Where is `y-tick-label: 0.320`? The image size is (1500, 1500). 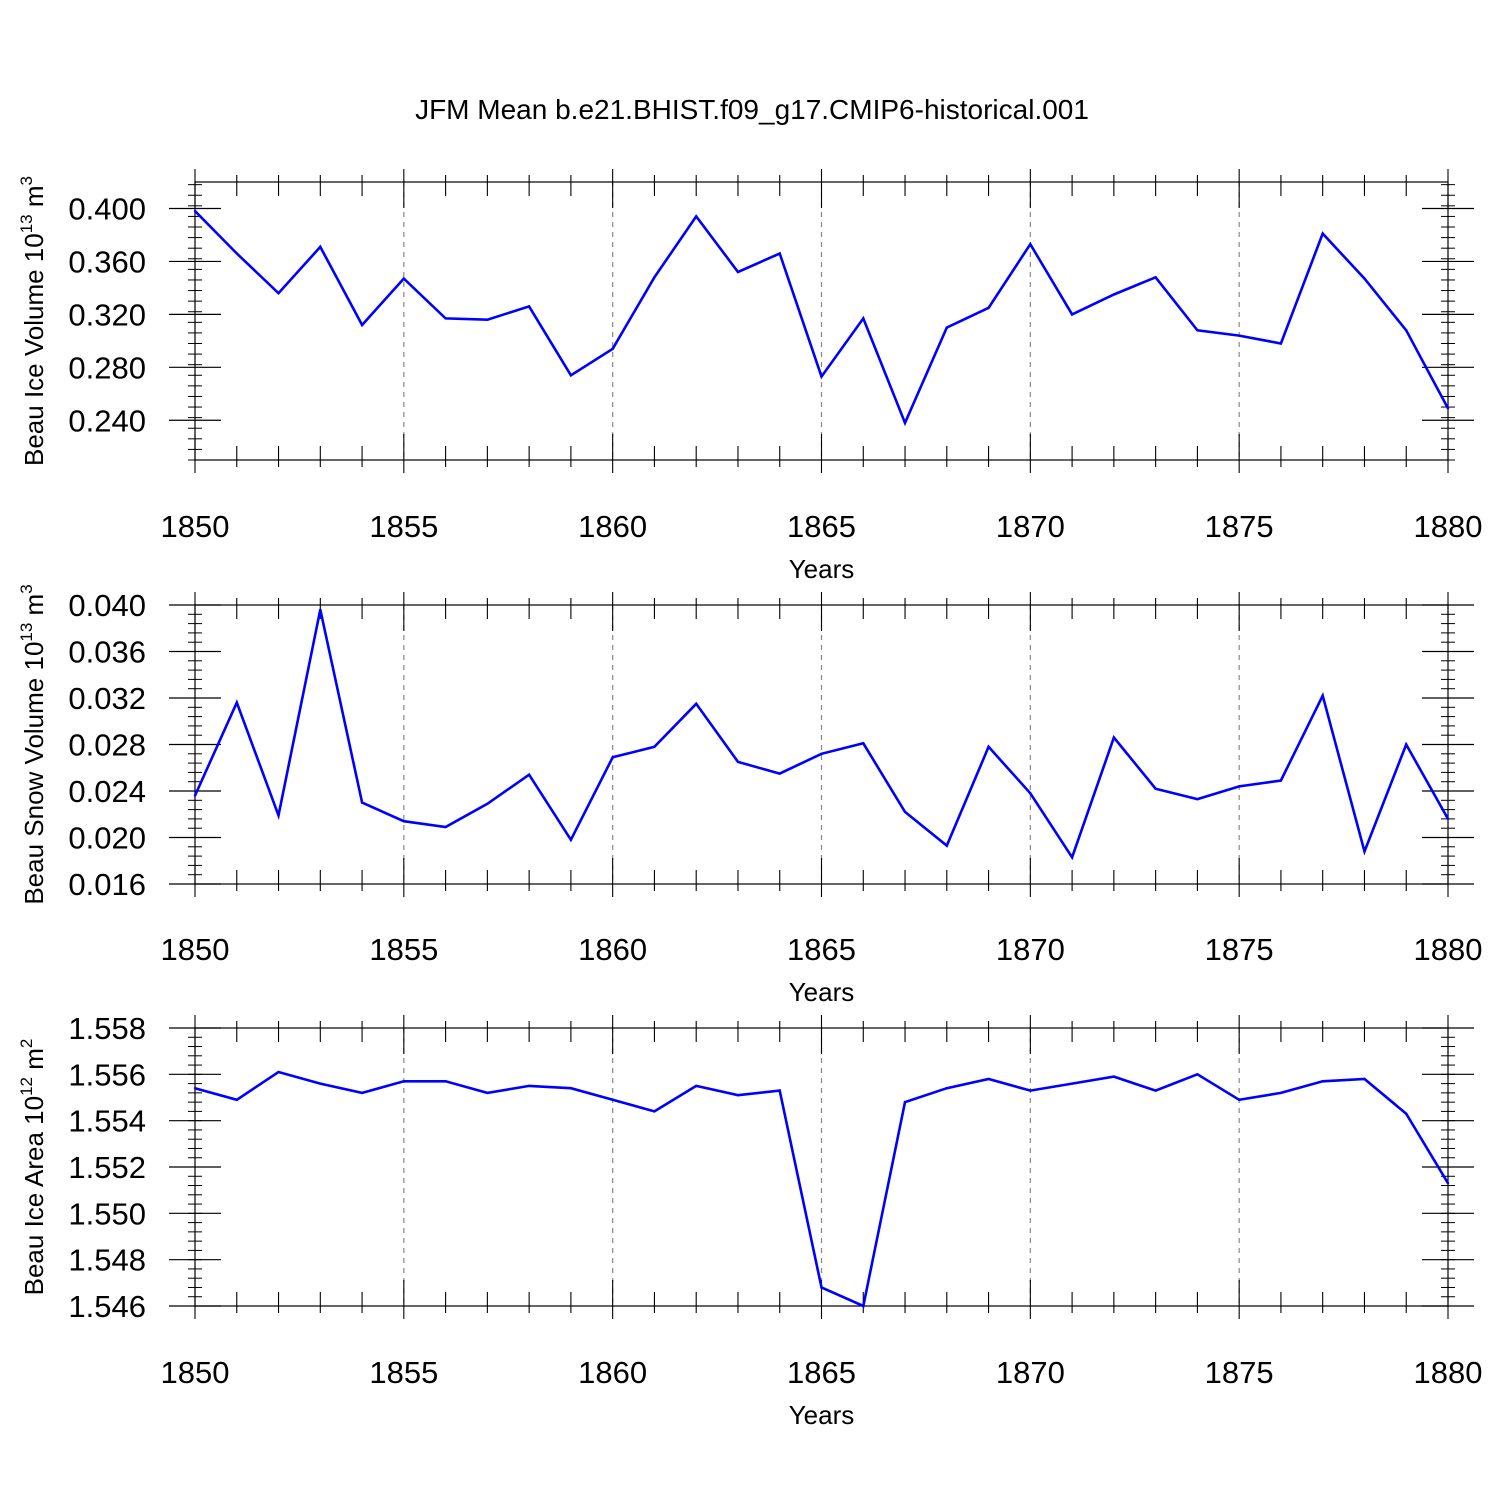 y-tick-label: 0.320 is located at coordinates (107, 314).